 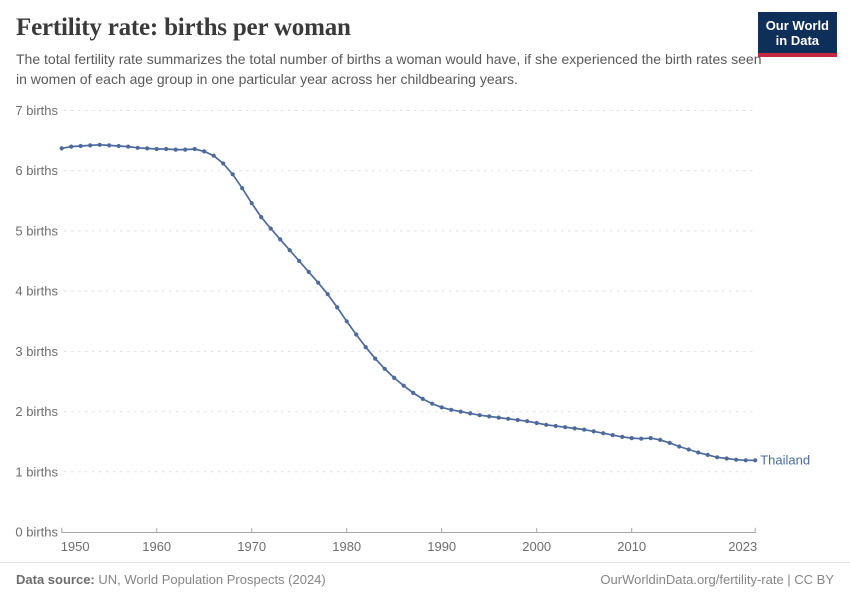 What do you see at coordinates (797, 34) in the screenshot?
I see `owid-logo: Our World in Data` at bounding box center [797, 34].